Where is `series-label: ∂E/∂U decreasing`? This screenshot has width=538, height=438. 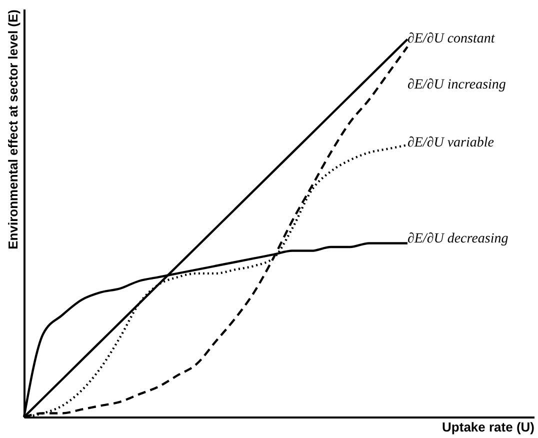 series-label: ∂E/∂U decreasing is located at coordinates (457, 239).